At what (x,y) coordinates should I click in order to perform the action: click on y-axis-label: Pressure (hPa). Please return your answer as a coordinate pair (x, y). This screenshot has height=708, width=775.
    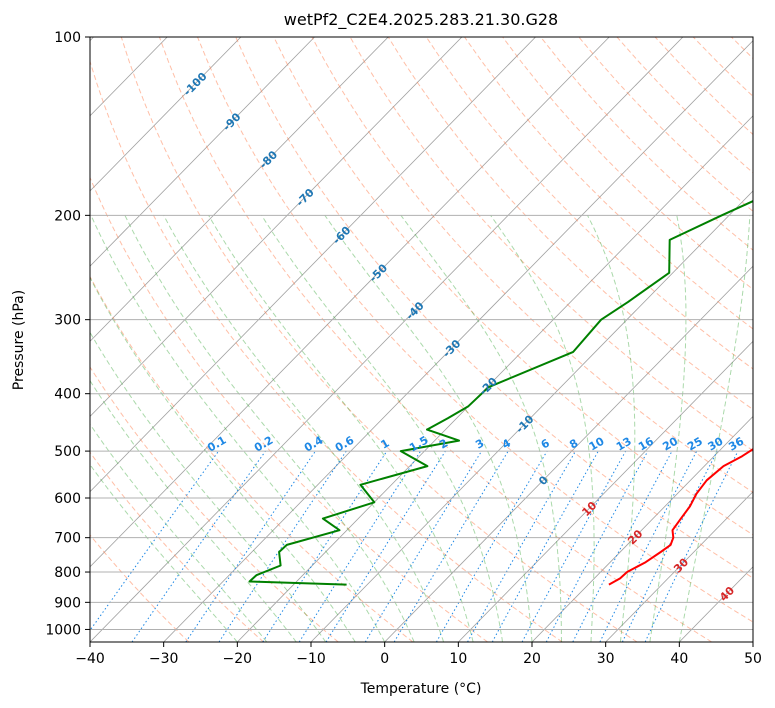
    Looking at the image, I should click on (19, 340).